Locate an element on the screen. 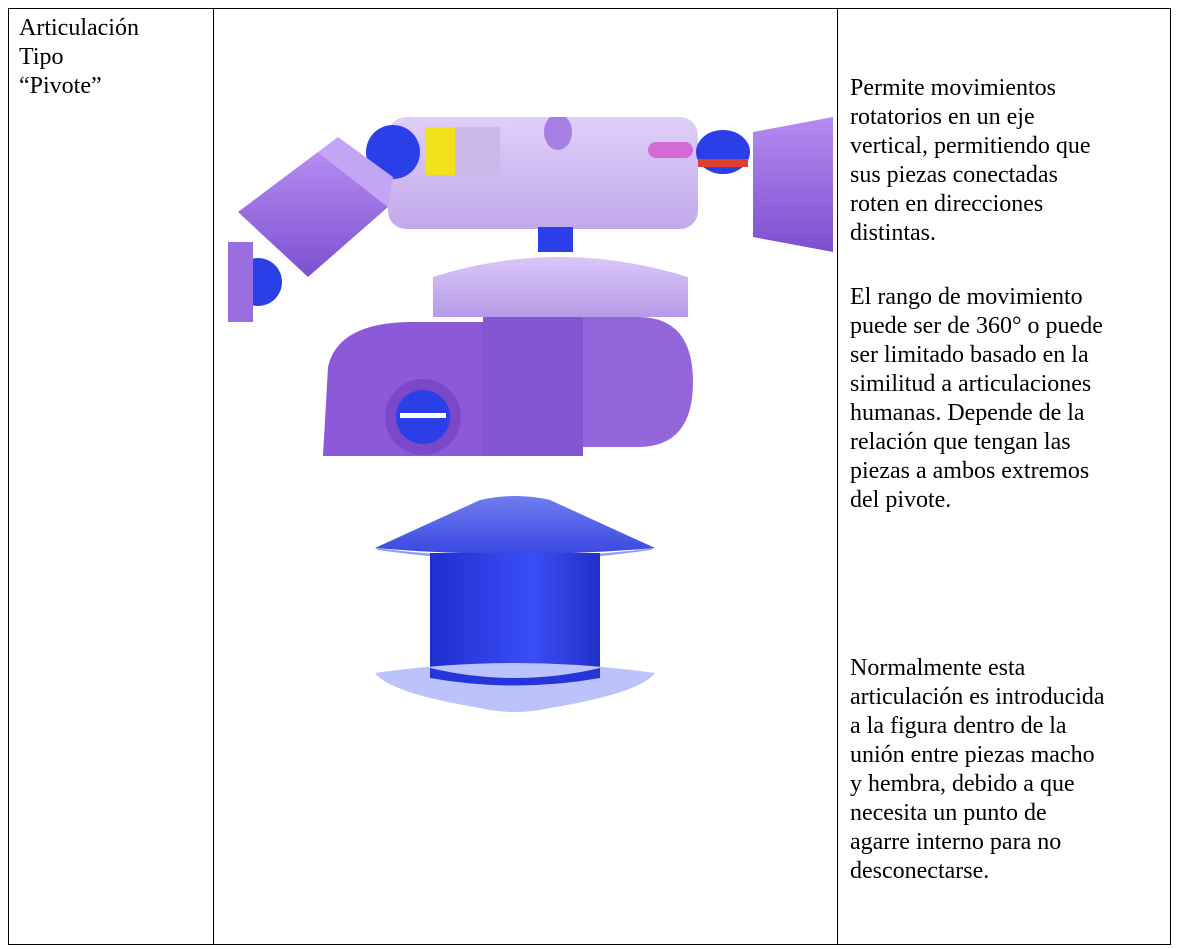 The image size is (1179, 949). label-line: Articulación is located at coordinates (79, 28).